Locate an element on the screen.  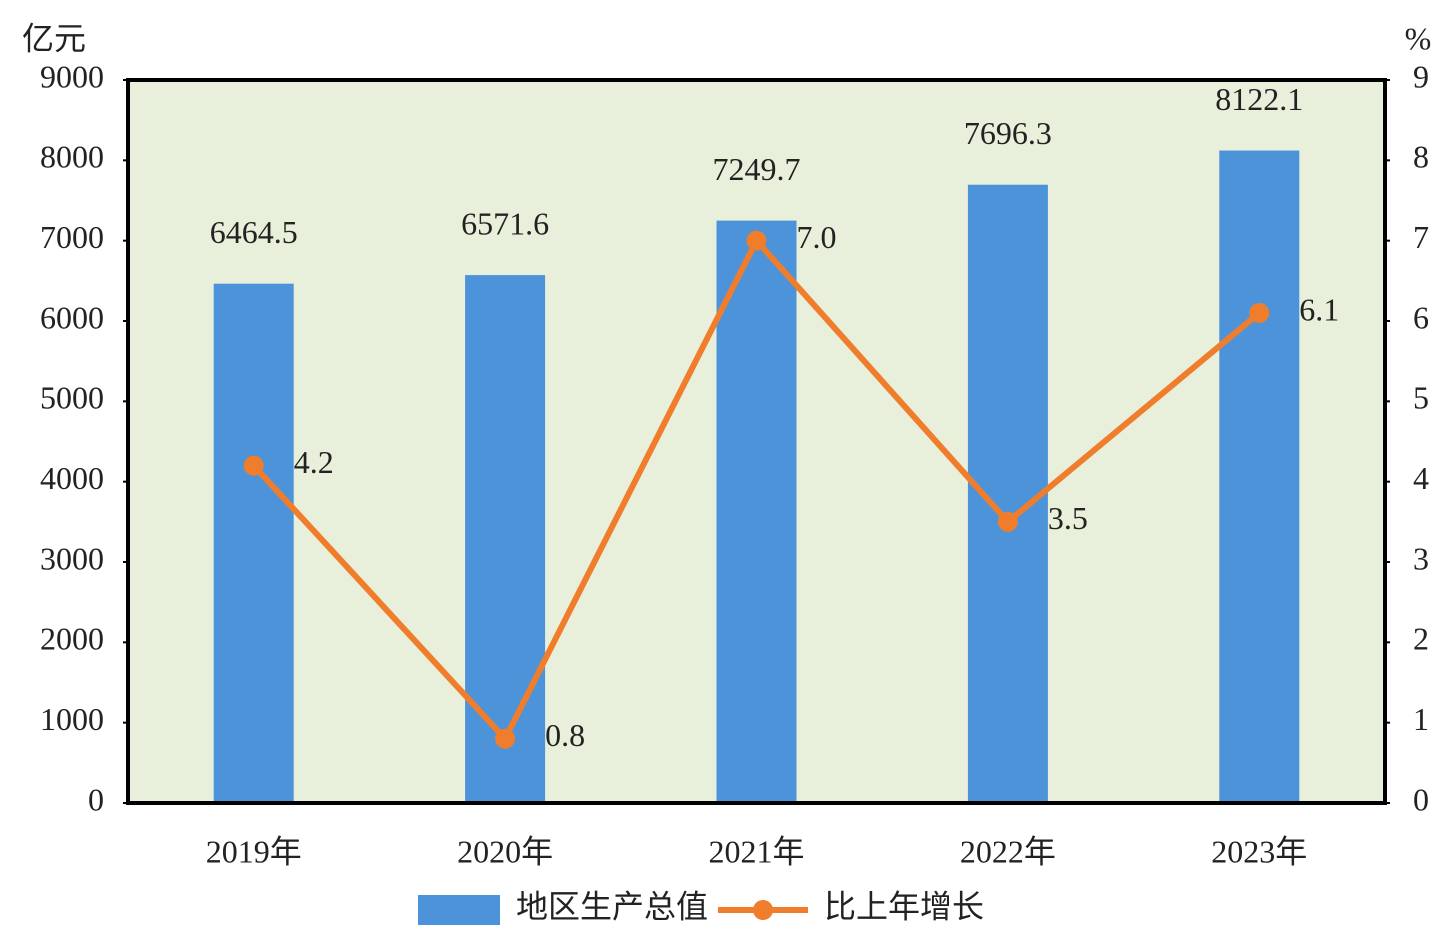
y2-tick-label: 4 is located at coordinates (1421, 478).